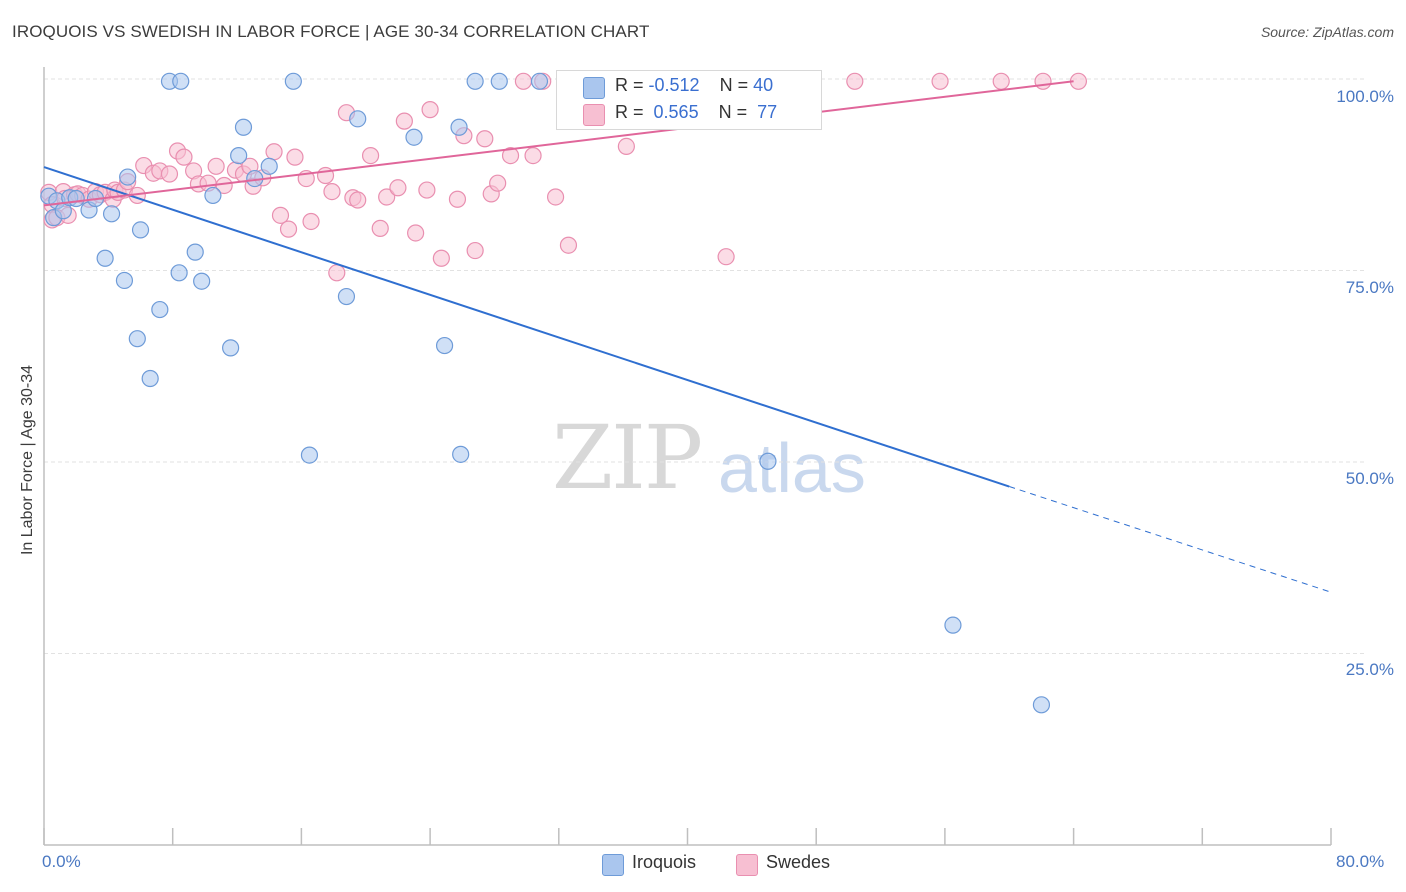 The width and height of the screenshot is (1406, 892). Describe the element at coordinates (1327, 32) in the screenshot. I see `source-label: Source: ZipAtlas.com` at that location.